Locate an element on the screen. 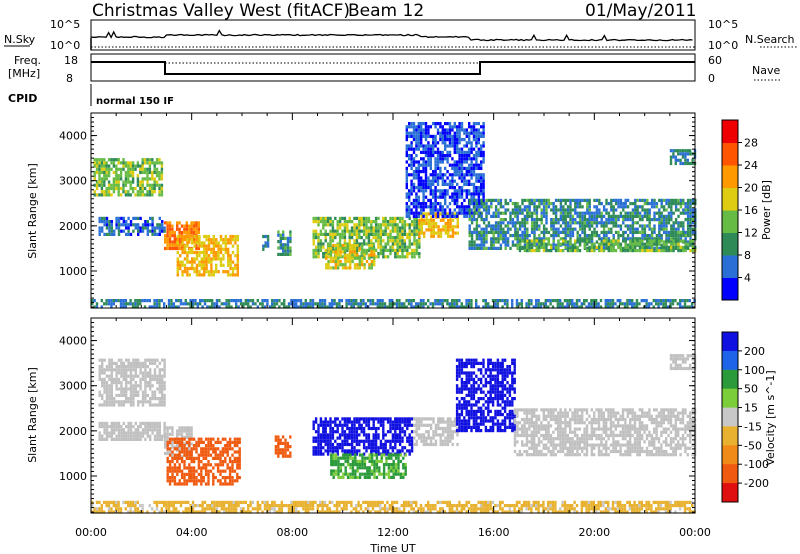 This screenshot has width=800, height=554. scatter-region is located at coordinates (445, 170).